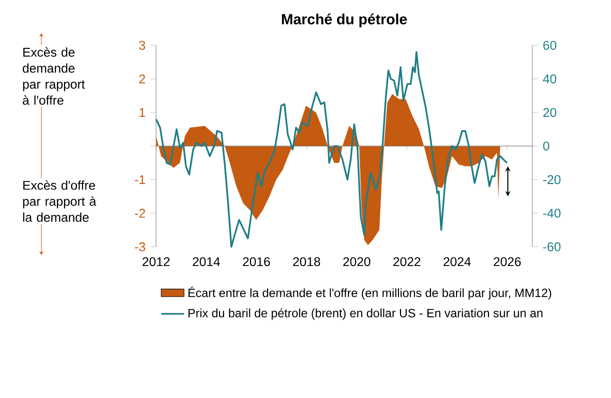 This screenshot has height=398, width=611. What do you see at coordinates (549, 112) in the screenshot?
I see `y2-tick-label: 20` at bounding box center [549, 112].